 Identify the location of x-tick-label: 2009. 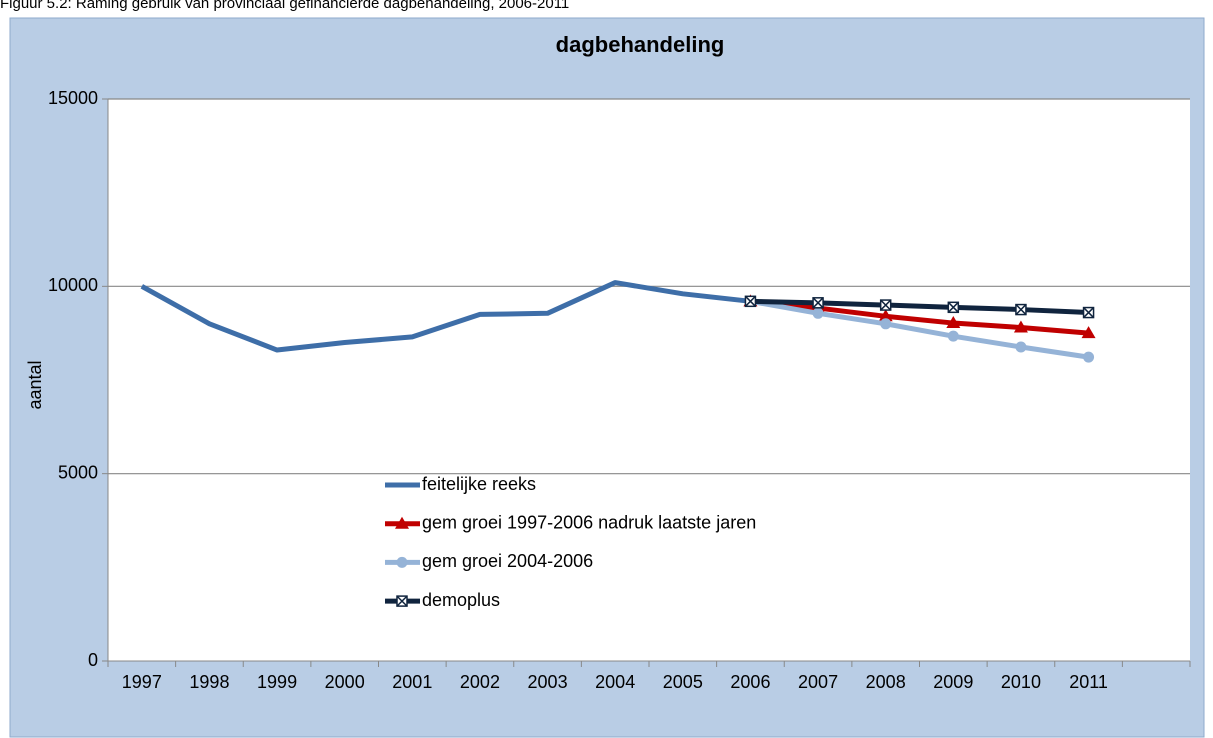
(953, 682).